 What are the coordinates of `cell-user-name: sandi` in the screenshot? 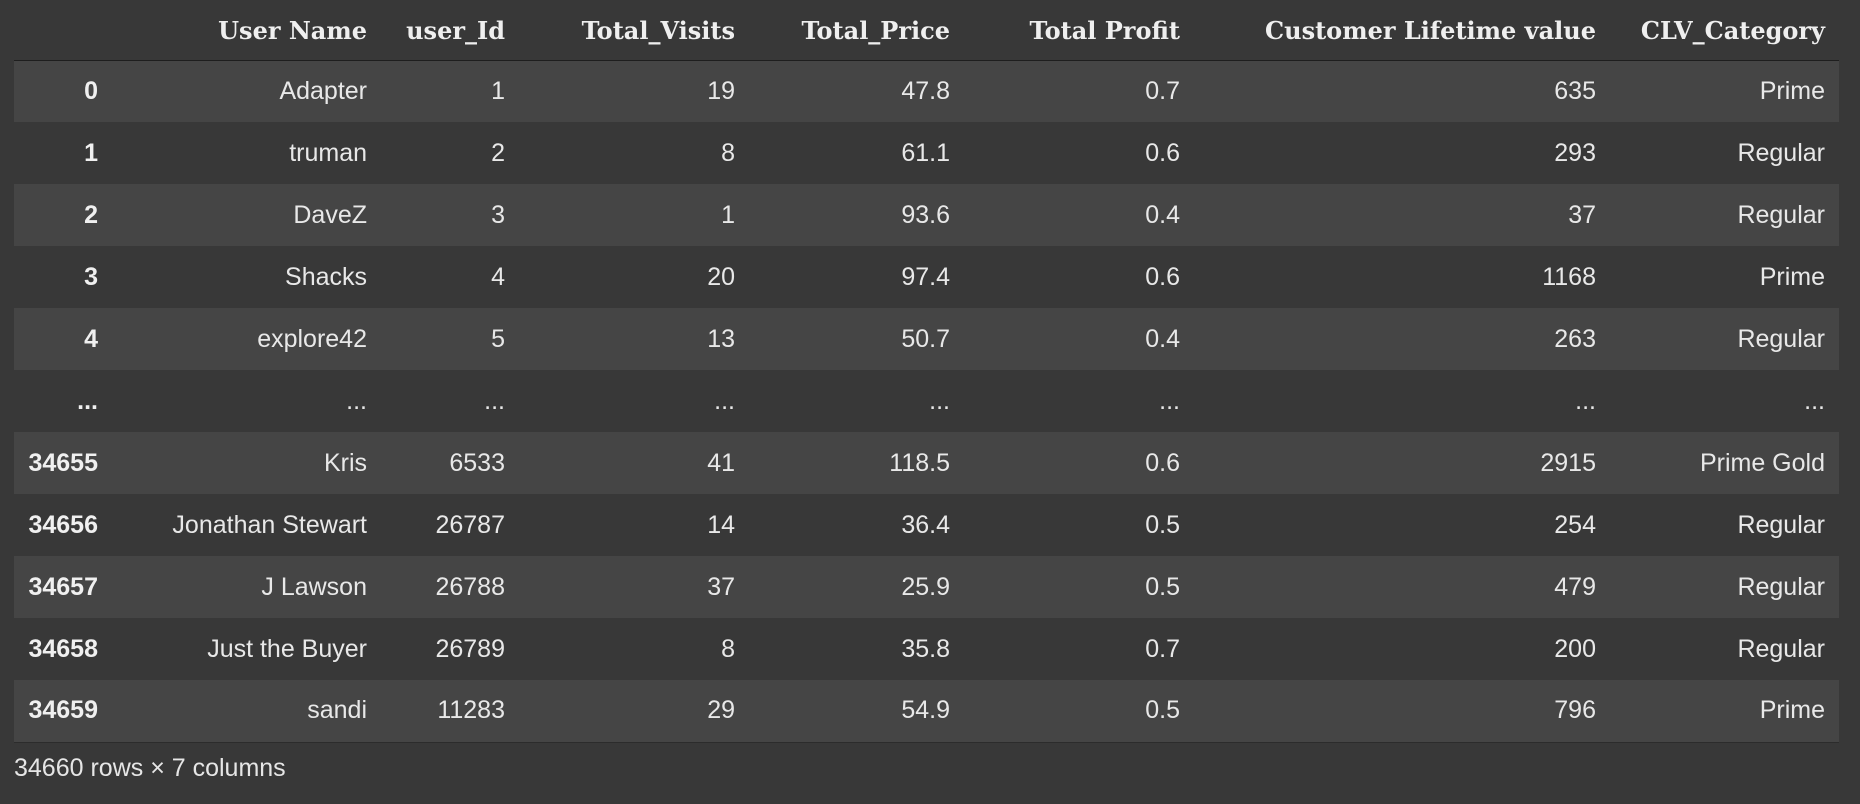 It's located at (337, 710).